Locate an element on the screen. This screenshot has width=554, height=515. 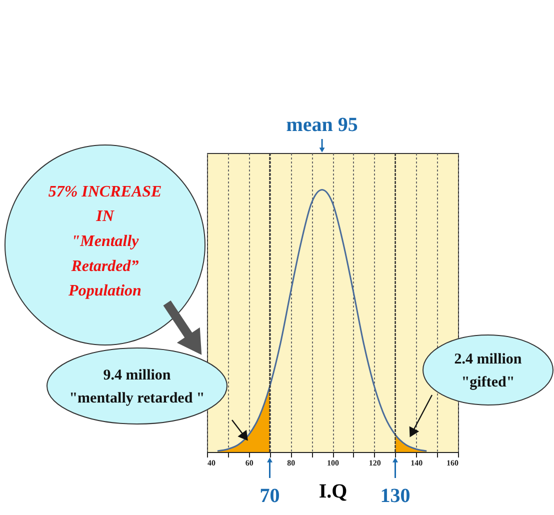
x-tick-label: 140 is located at coordinates (416, 463).